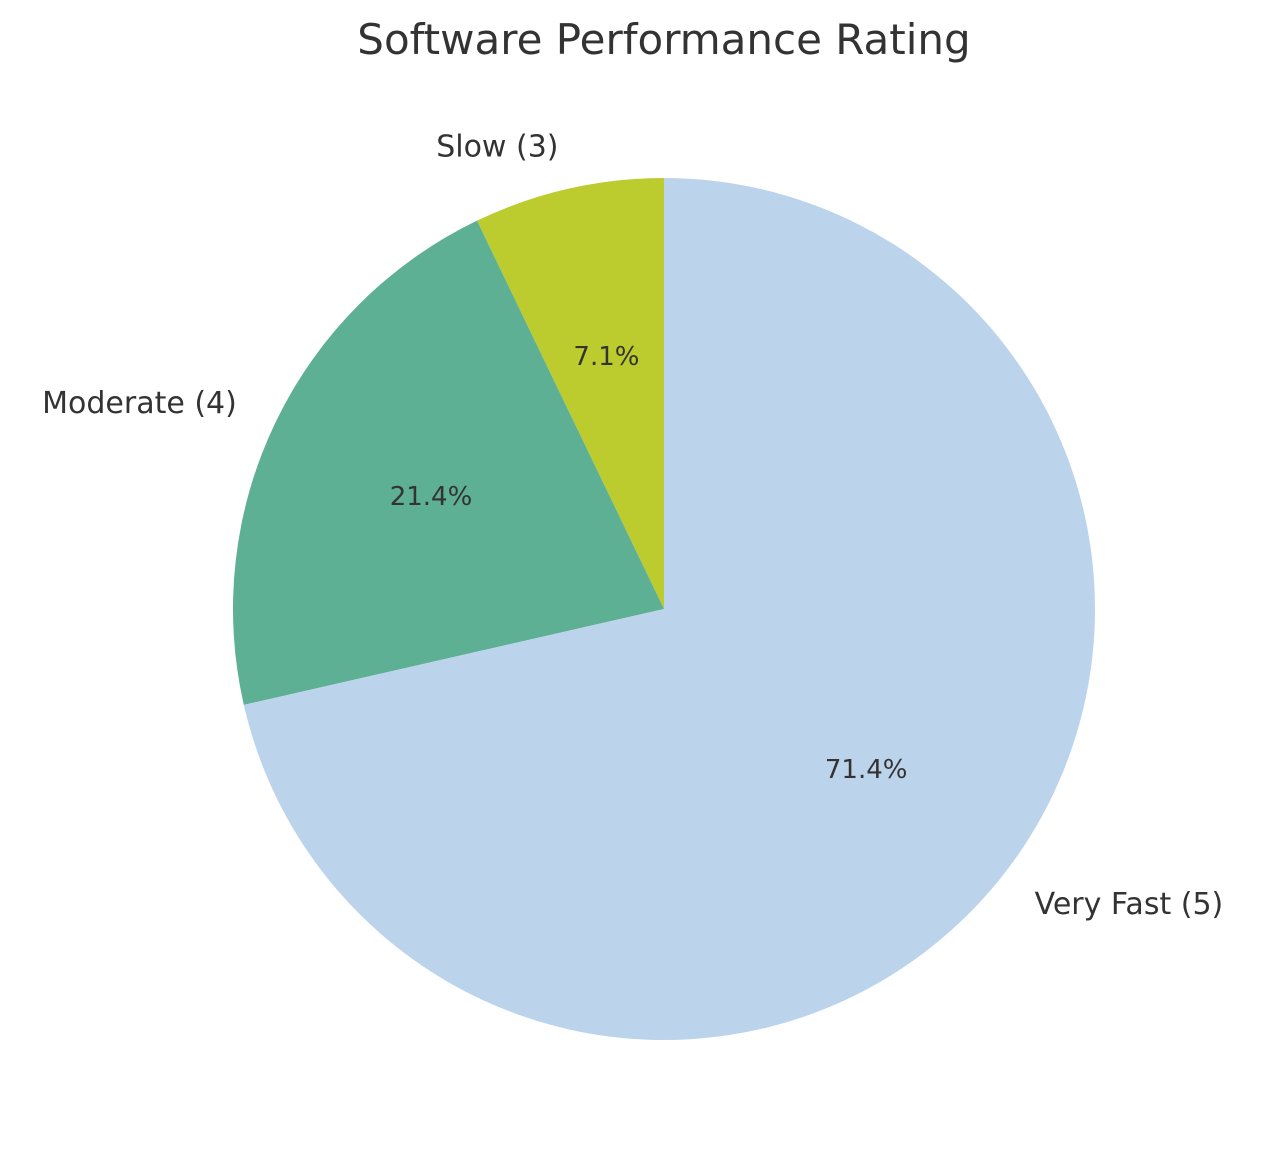 This screenshot has width=1264, height=1168. Describe the element at coordinates (1129, 904) in the screenshot. I see `slice-label: Very Fast (5)` at that location.